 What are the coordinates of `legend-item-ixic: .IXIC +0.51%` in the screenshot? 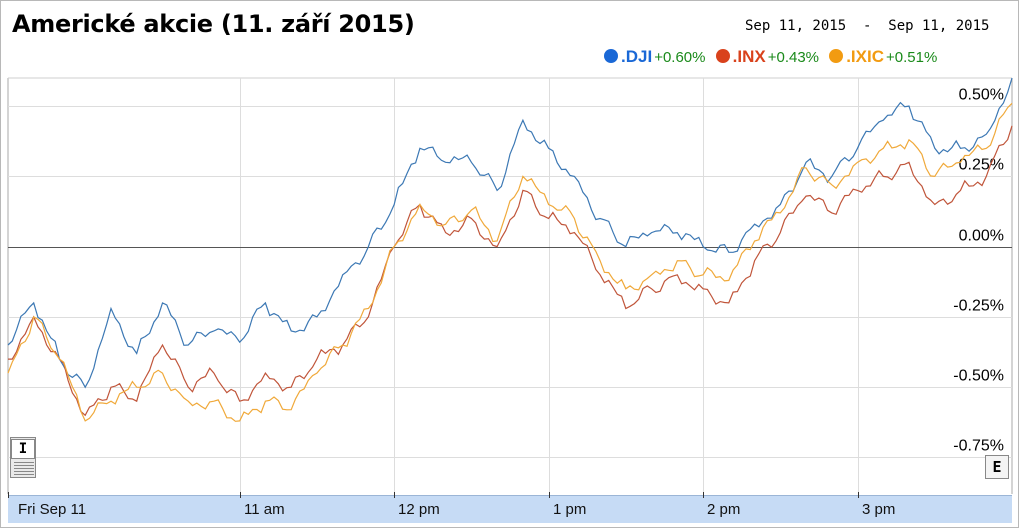 It's located at (883, 57).